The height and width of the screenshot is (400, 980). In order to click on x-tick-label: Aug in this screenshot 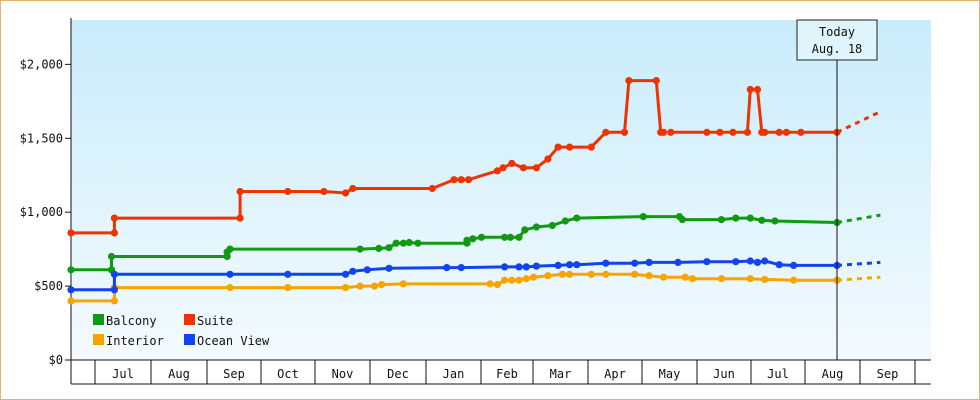, I will do `click(179, 374)`.